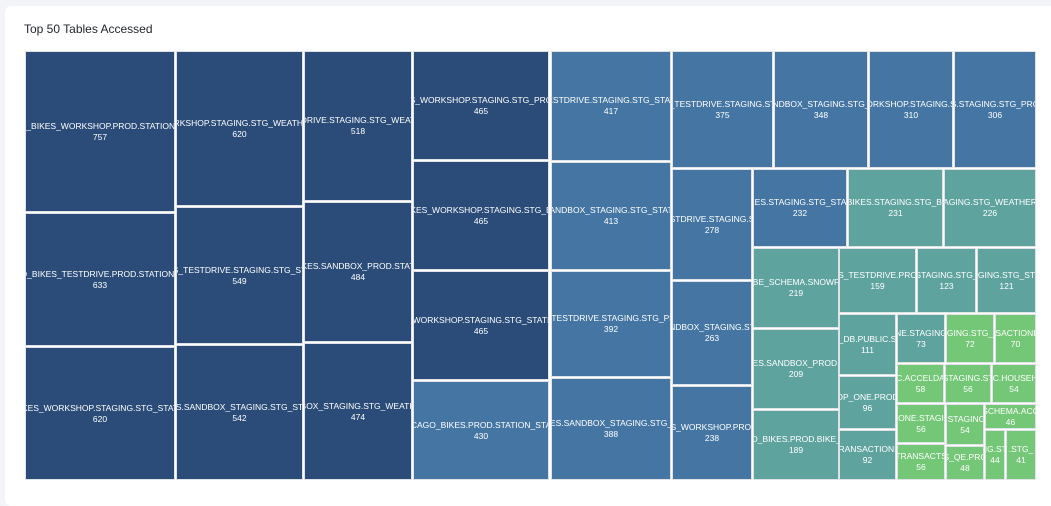  I want to click on cell-value: 111, so click(867, 349).